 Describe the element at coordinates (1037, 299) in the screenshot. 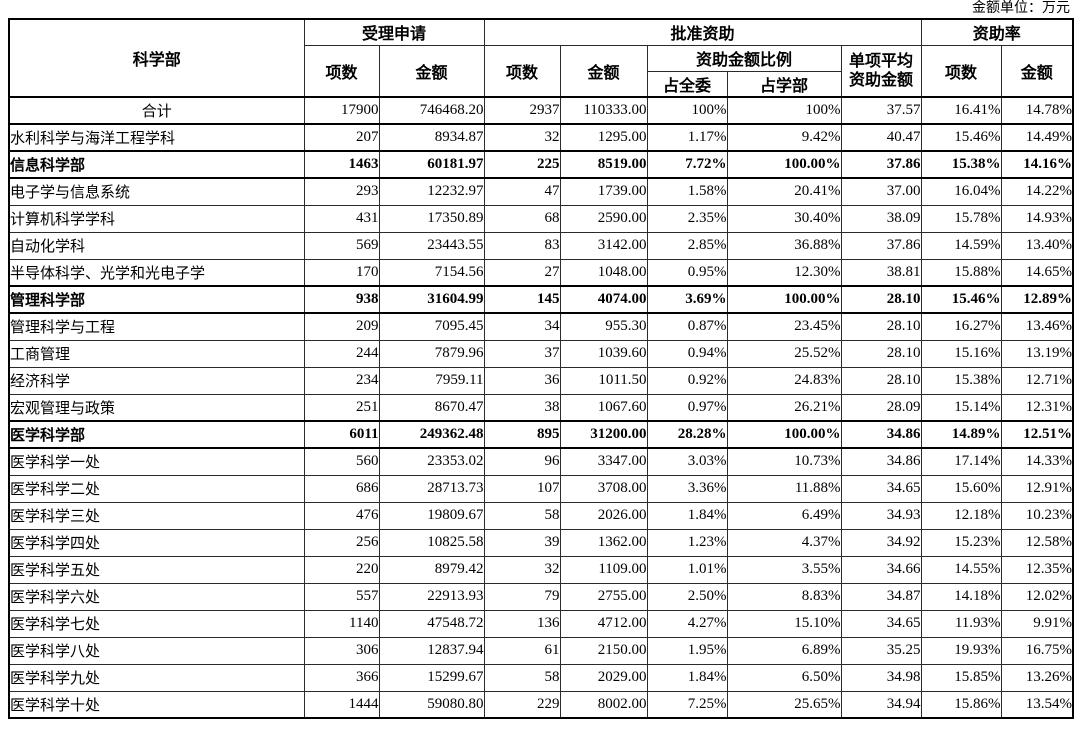

I see `value-cell: 12.89%` at that location.